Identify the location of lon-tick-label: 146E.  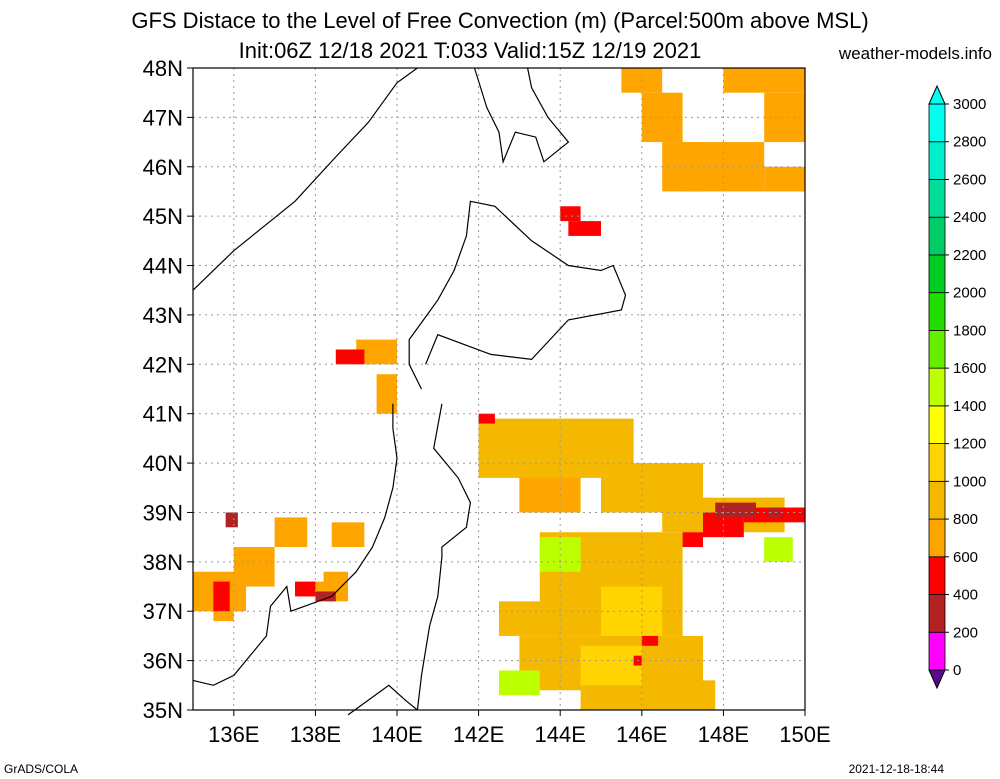
(641, 734).